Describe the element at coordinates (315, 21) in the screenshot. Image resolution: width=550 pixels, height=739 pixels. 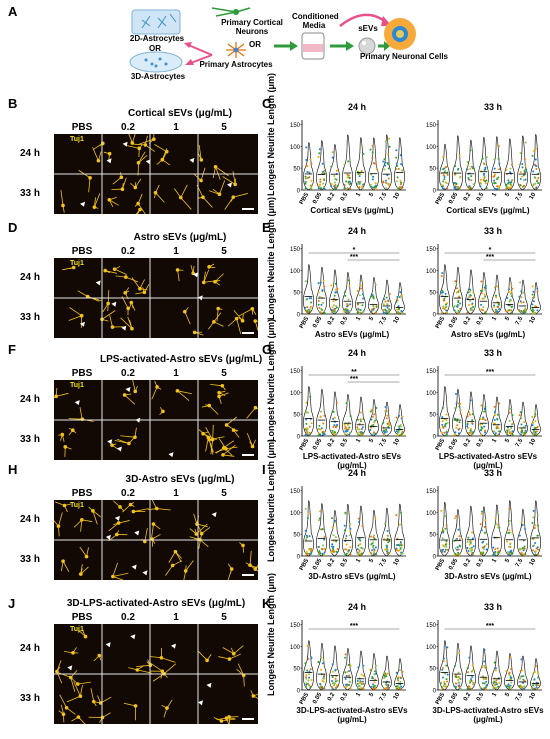
I see `label-conditioned-media: Conditioned Media` at that location.